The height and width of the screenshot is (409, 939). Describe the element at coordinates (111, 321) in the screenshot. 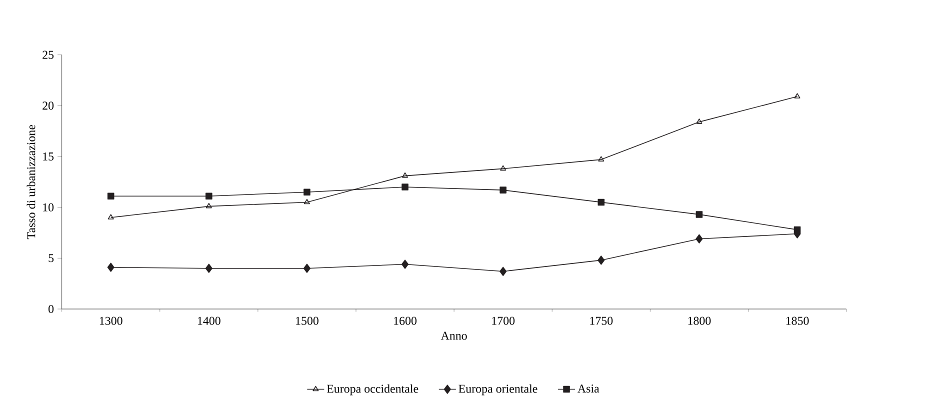

I see `x-tick-label: 1300` at that location.